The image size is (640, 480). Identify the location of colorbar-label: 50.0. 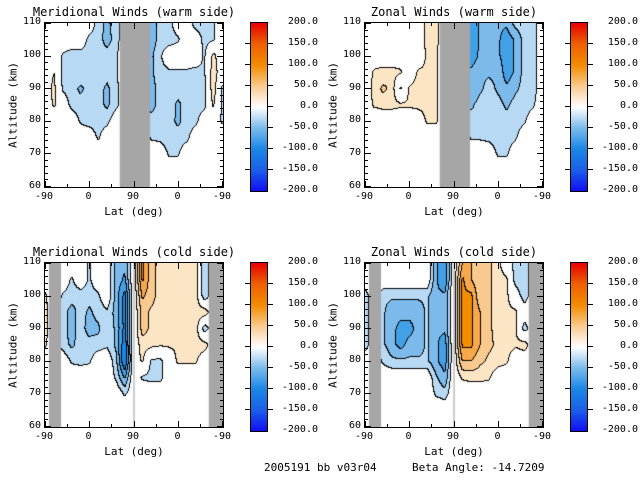
(625, 84).